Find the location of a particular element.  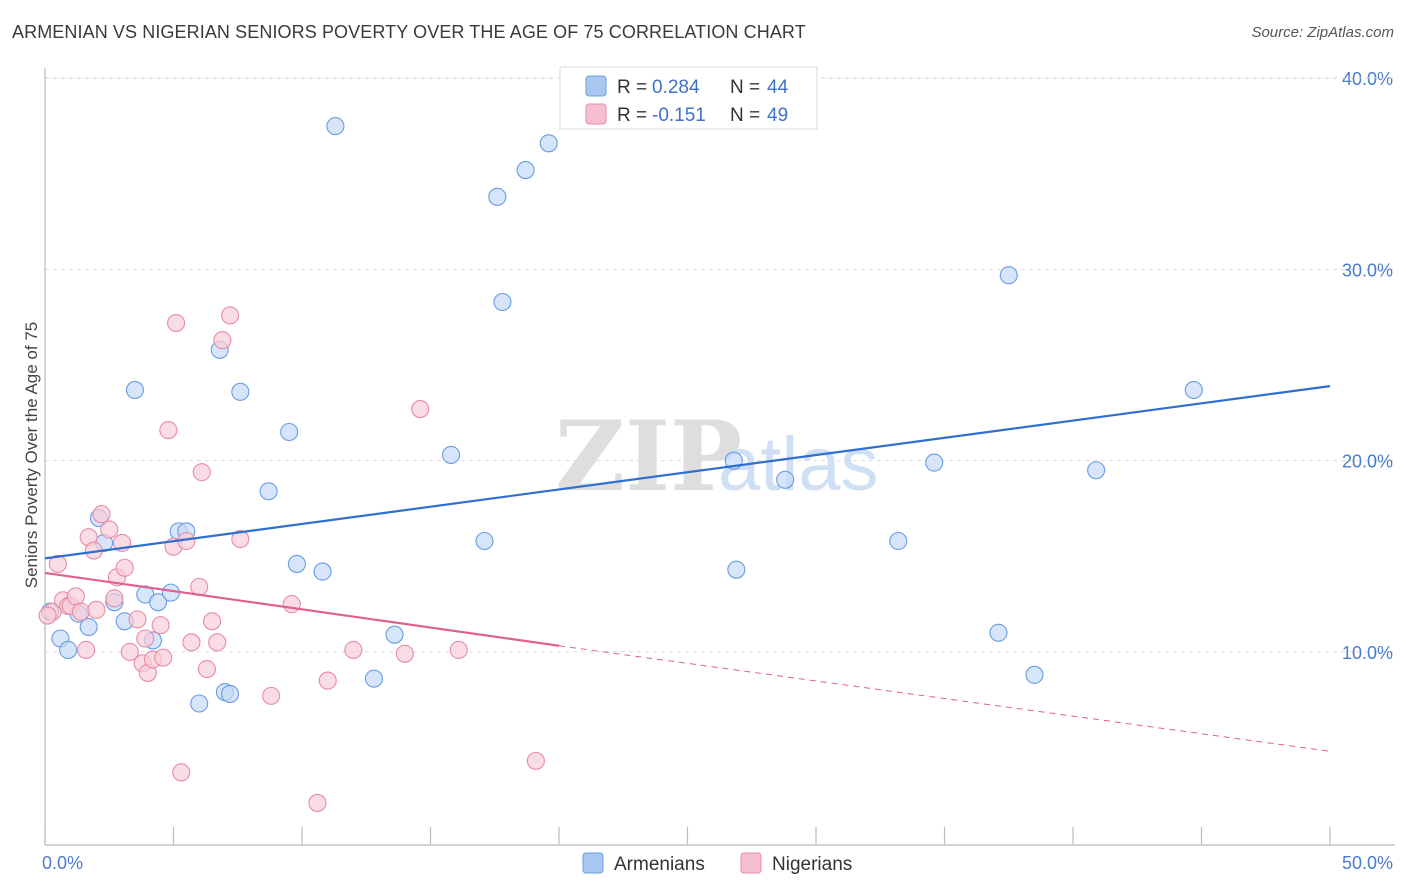

legend-n-value: 44 is located at coordinates (778, 87).